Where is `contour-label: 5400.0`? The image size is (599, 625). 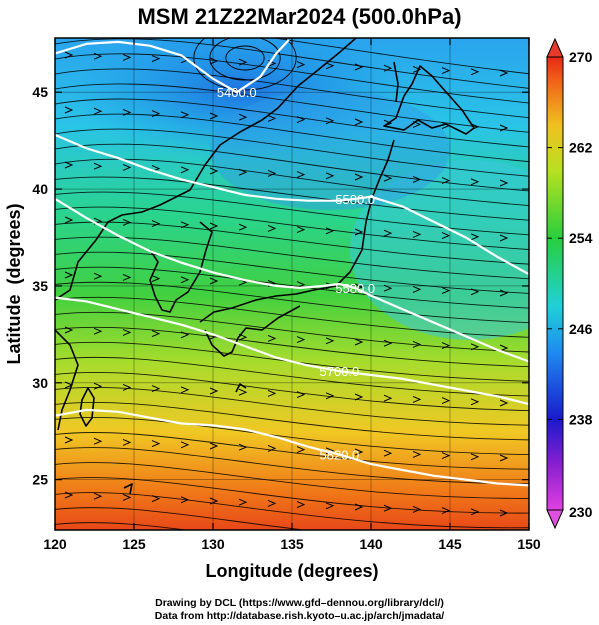 contour-label: 5400.0 is located at coordinates (237, 92).